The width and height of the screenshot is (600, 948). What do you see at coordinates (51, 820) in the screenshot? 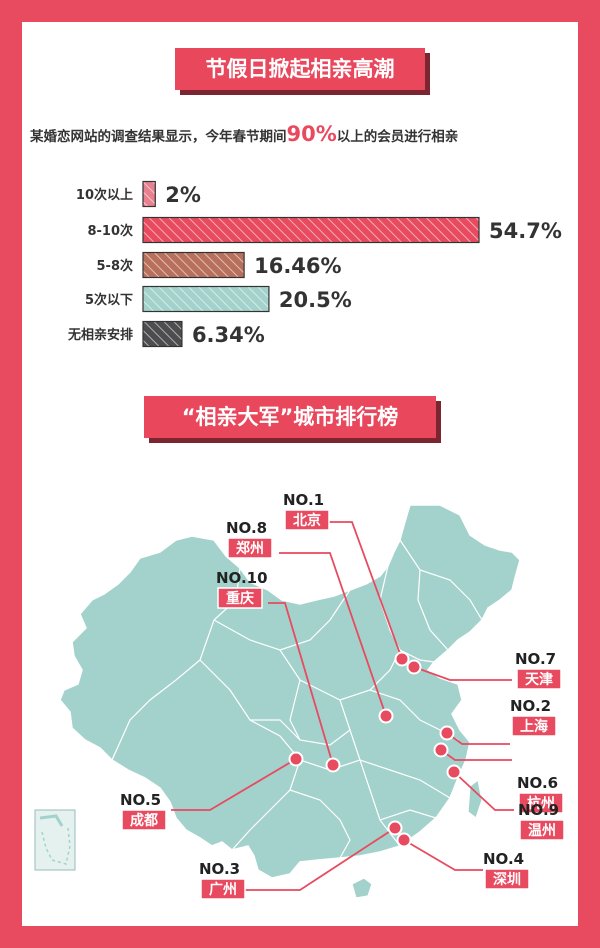
I see `inset-coastline` at bounding box center [51, 820].